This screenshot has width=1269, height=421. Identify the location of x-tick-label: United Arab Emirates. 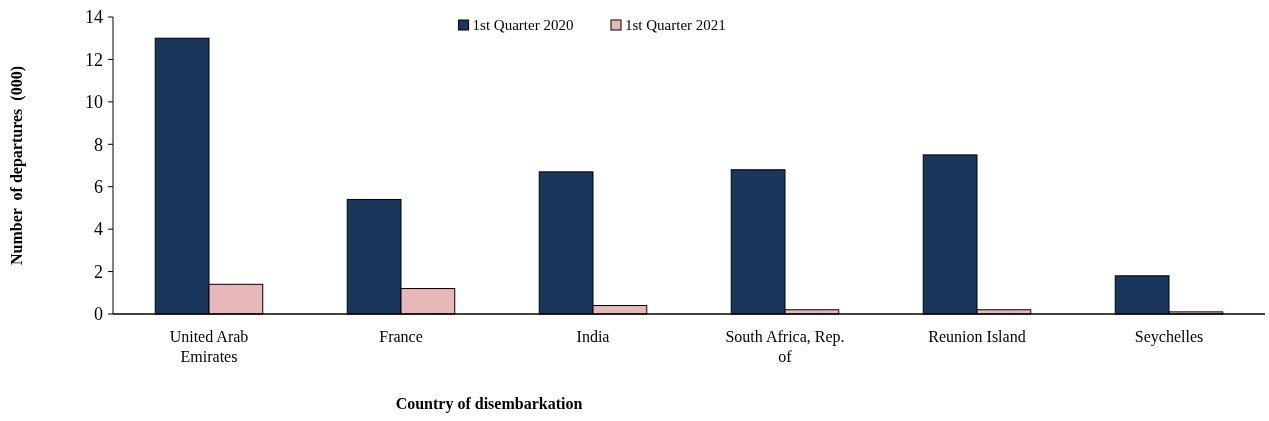
(209, 346).